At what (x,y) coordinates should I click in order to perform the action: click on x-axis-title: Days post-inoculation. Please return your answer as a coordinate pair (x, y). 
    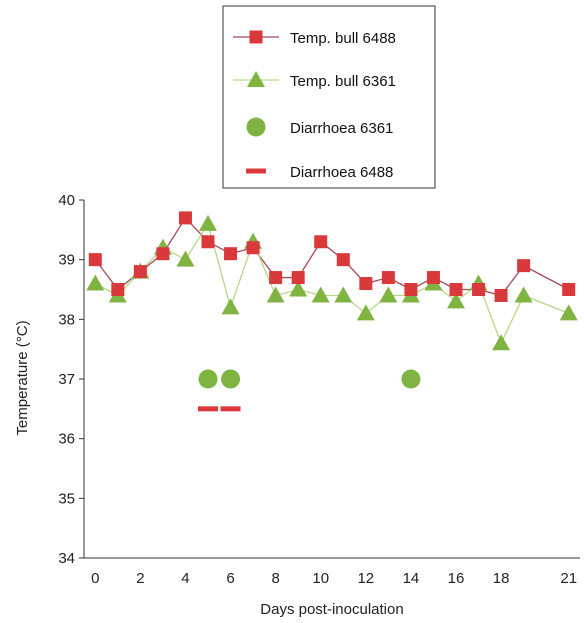
    Looking at the image, I should click on (331, 609).